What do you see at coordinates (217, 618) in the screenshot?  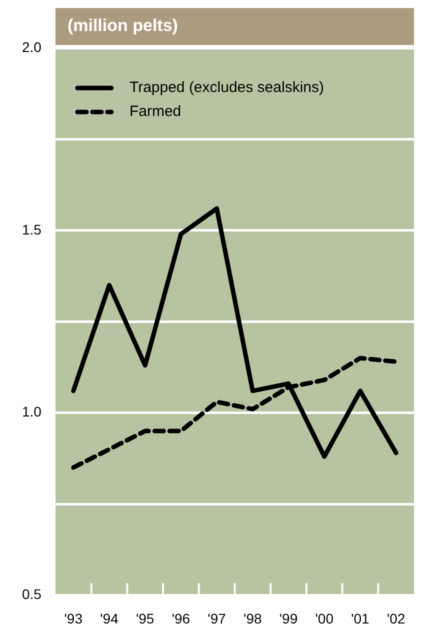 I see `x-tick-label: '97` at bounding box center [217, 618].